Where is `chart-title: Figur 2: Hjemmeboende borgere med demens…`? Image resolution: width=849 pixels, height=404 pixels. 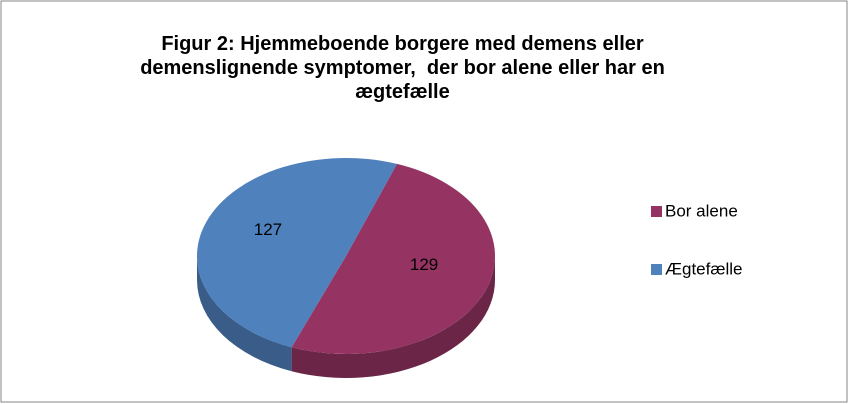 chart-title: Figur 2: Hjemmeboende borgere med demens… is located at coordinates (405, 68).